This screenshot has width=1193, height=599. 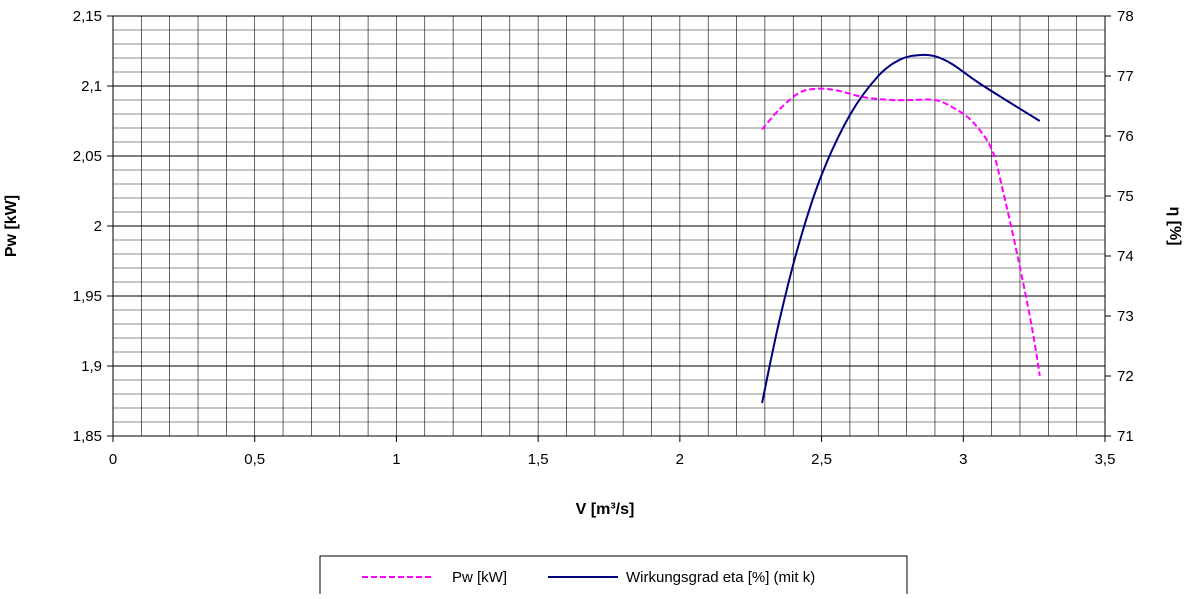 I want to click on y2-tick-label: 77, so click(x=1125, y=76).